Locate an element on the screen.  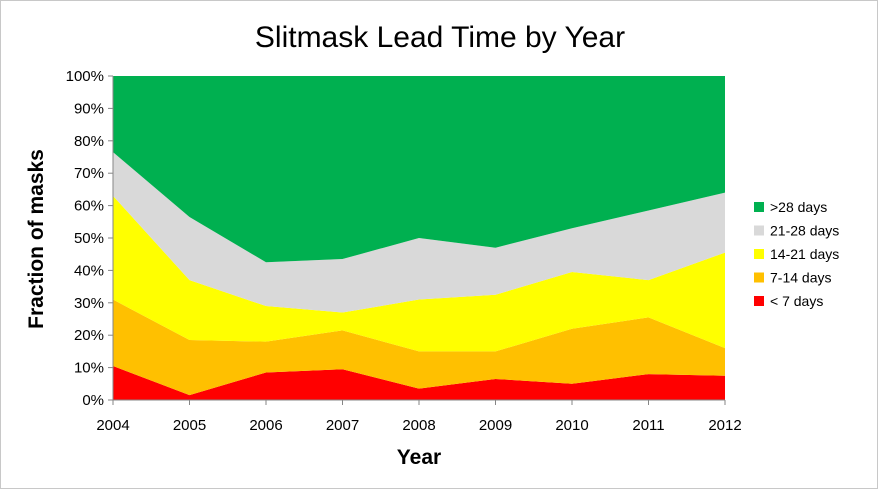
y-tick-label: 40% is located at coordinates (89, 270).